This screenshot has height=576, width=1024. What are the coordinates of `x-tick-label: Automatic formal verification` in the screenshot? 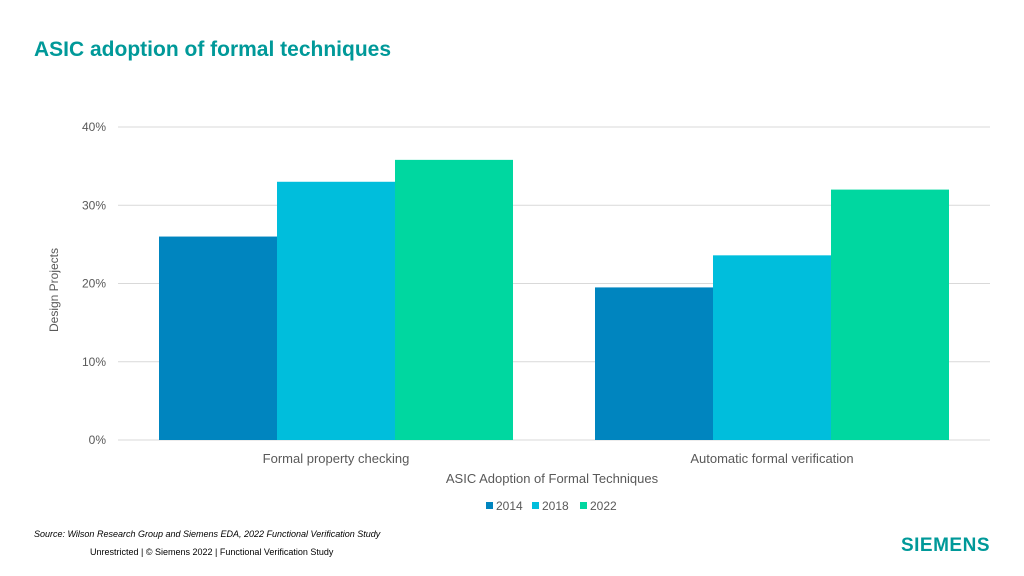 It's located at (771, 458).